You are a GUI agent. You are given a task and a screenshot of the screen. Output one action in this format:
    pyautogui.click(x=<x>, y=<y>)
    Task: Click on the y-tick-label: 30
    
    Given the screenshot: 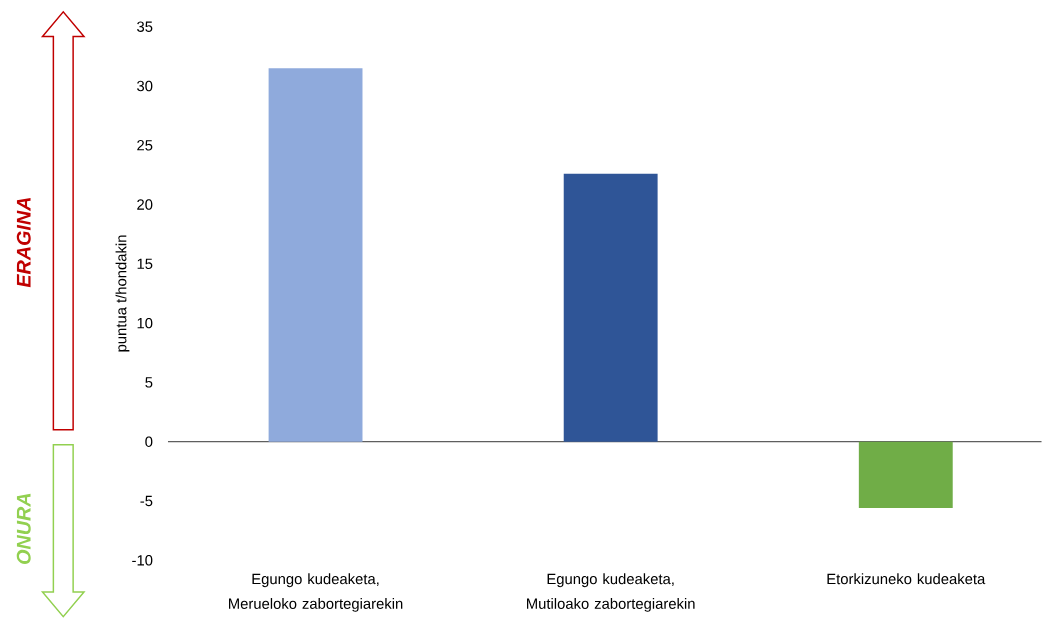 What is the action you would take?
    pyautogui.click(x=145, y=86)
    